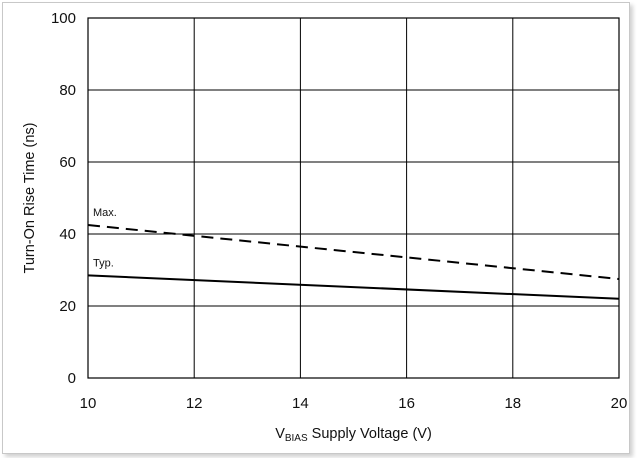 This screenshot has height=458, width=644. What do you see at coordinates (67, 90) in the screenshot?
I see `y-tick-label: 80` at bounding box center [67, 90].